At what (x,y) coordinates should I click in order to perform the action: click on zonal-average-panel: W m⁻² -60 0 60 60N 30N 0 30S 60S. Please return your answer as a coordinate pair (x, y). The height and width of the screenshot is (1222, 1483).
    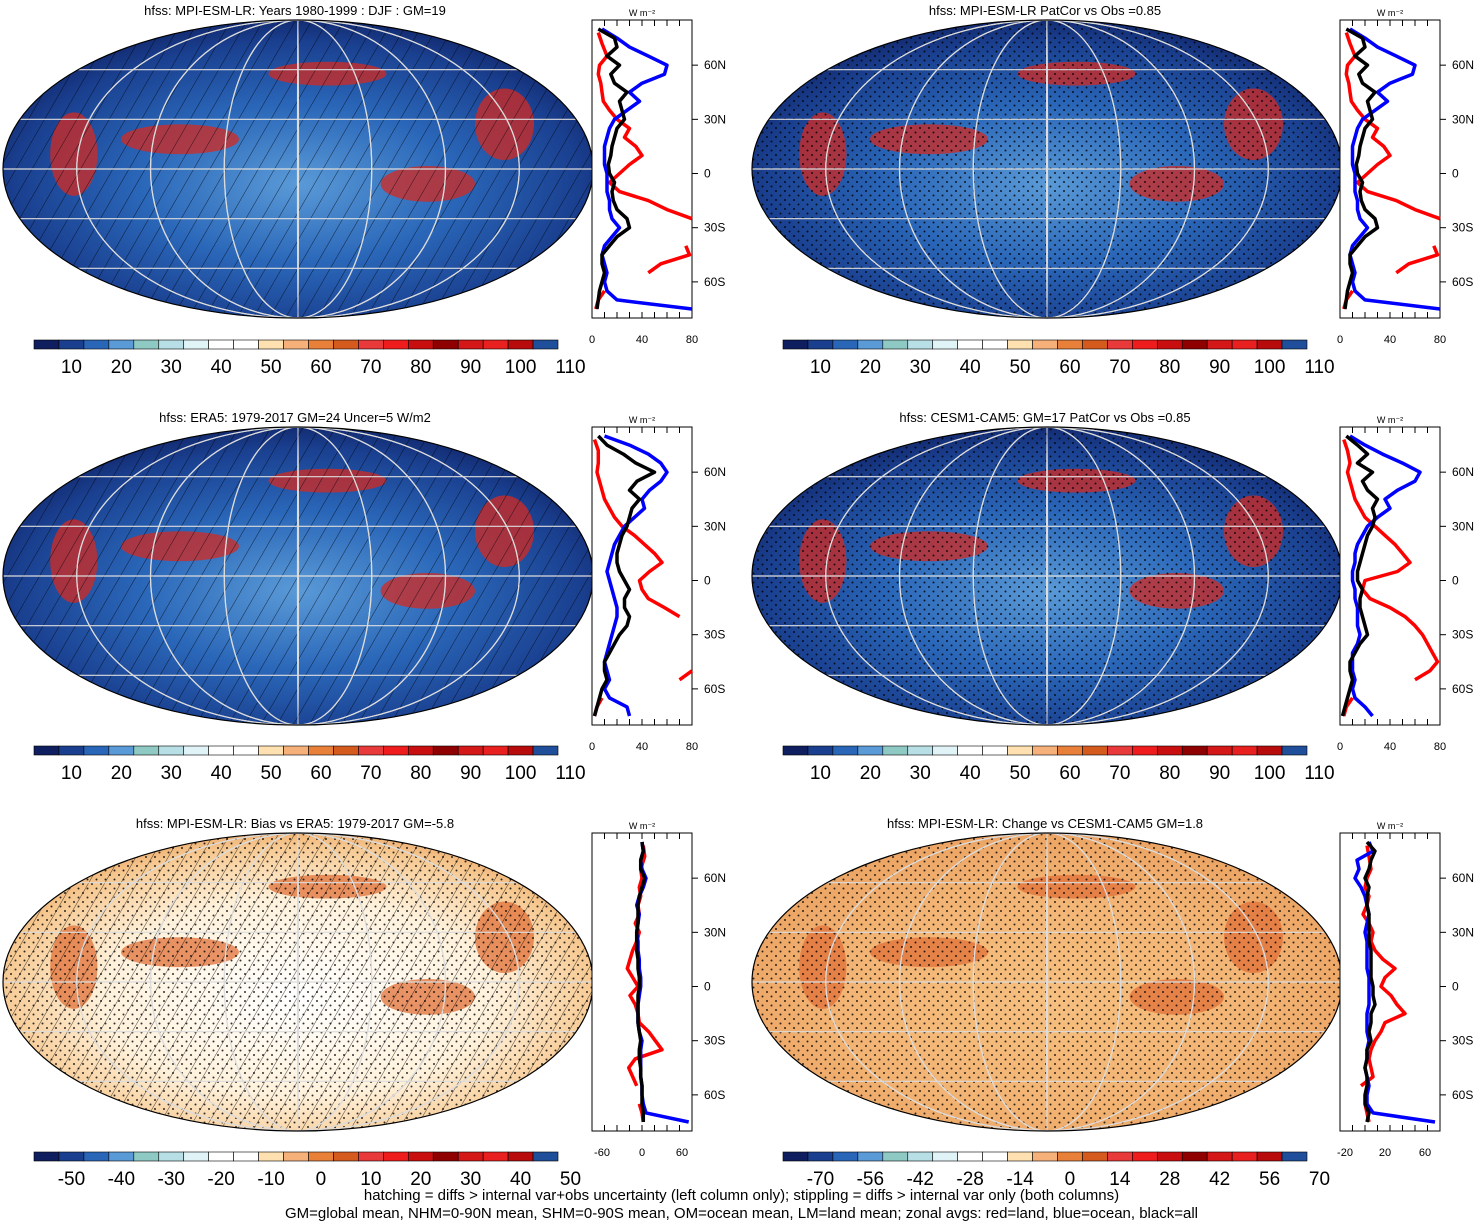
    Looking at the image, I should click on (658, 990).